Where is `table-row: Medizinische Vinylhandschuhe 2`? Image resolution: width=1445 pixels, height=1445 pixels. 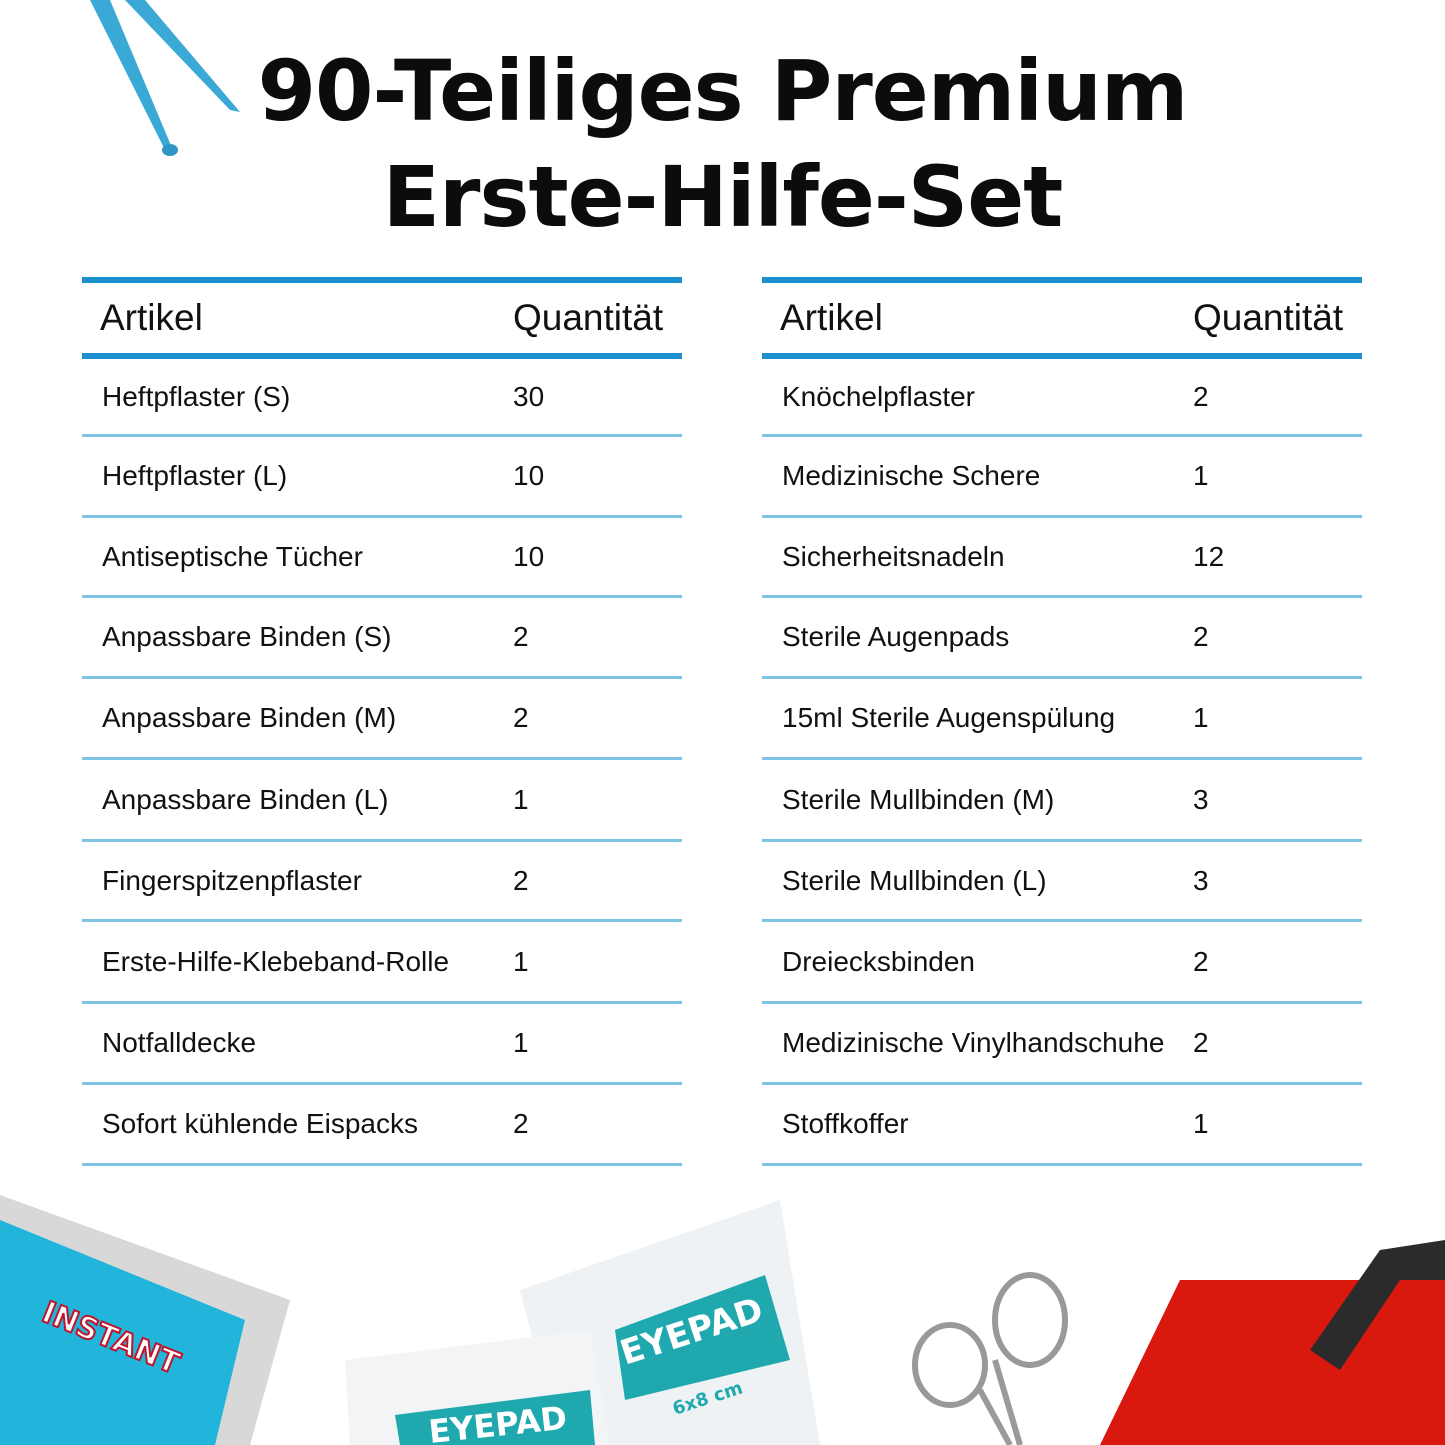
table-row: Medizinische Vinylhandschuhe 2 is located at coordinates (1062, 1044).